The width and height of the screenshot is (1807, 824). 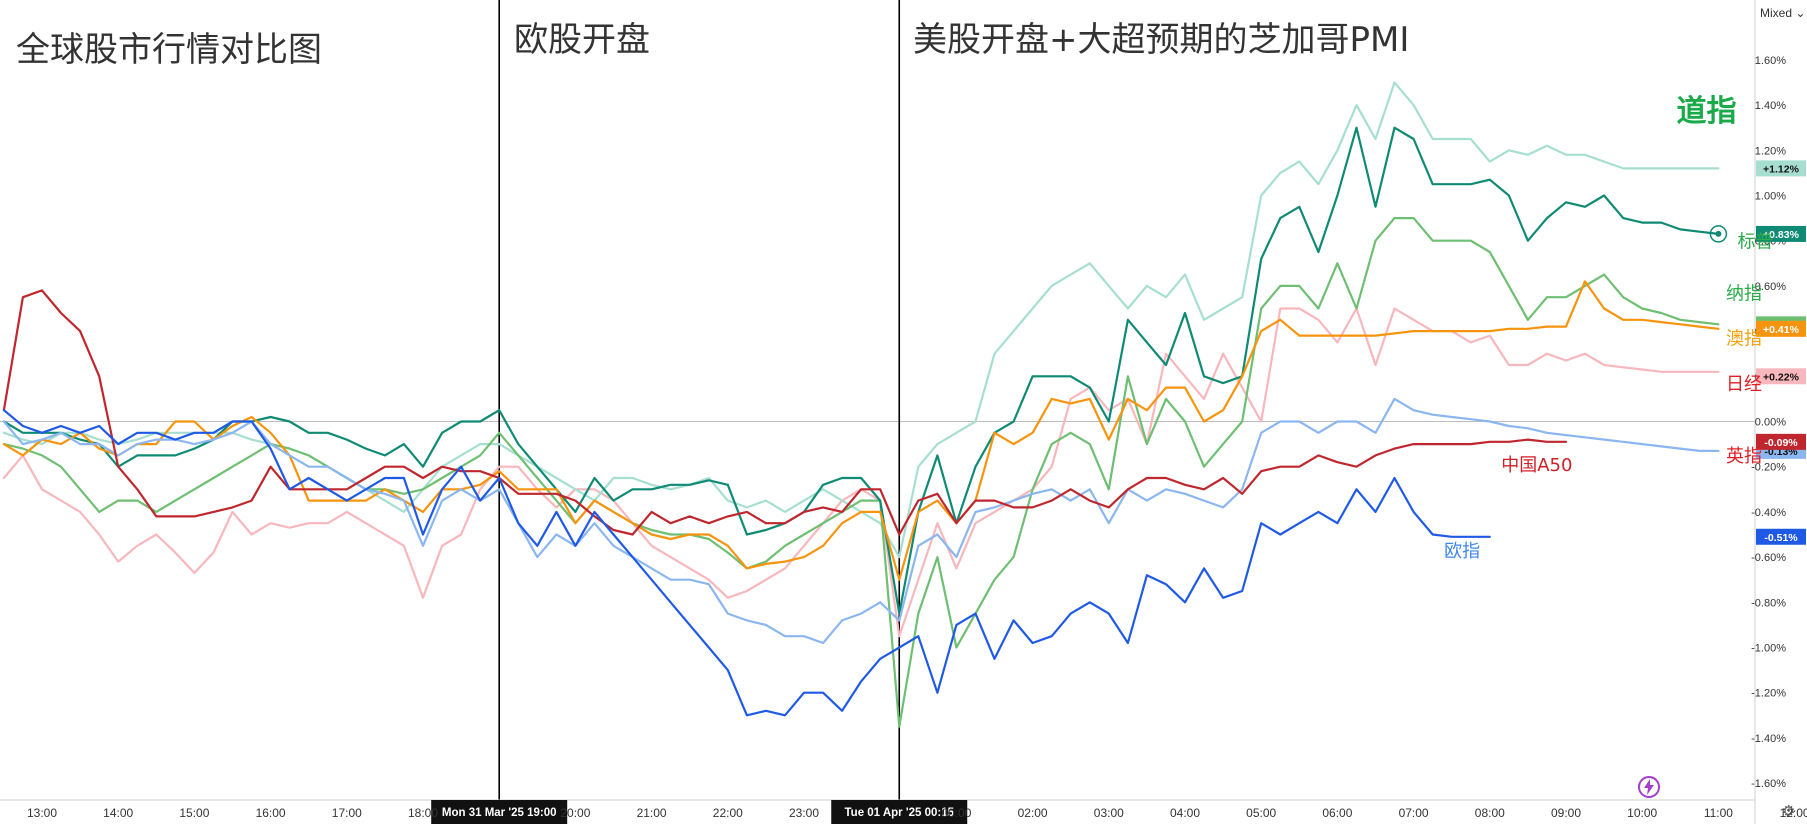 What do you see at coordinates (1536, 465) in the screenshot?
I see `series-text-label-6: 中国A50` at bounding box center [1536, 465].